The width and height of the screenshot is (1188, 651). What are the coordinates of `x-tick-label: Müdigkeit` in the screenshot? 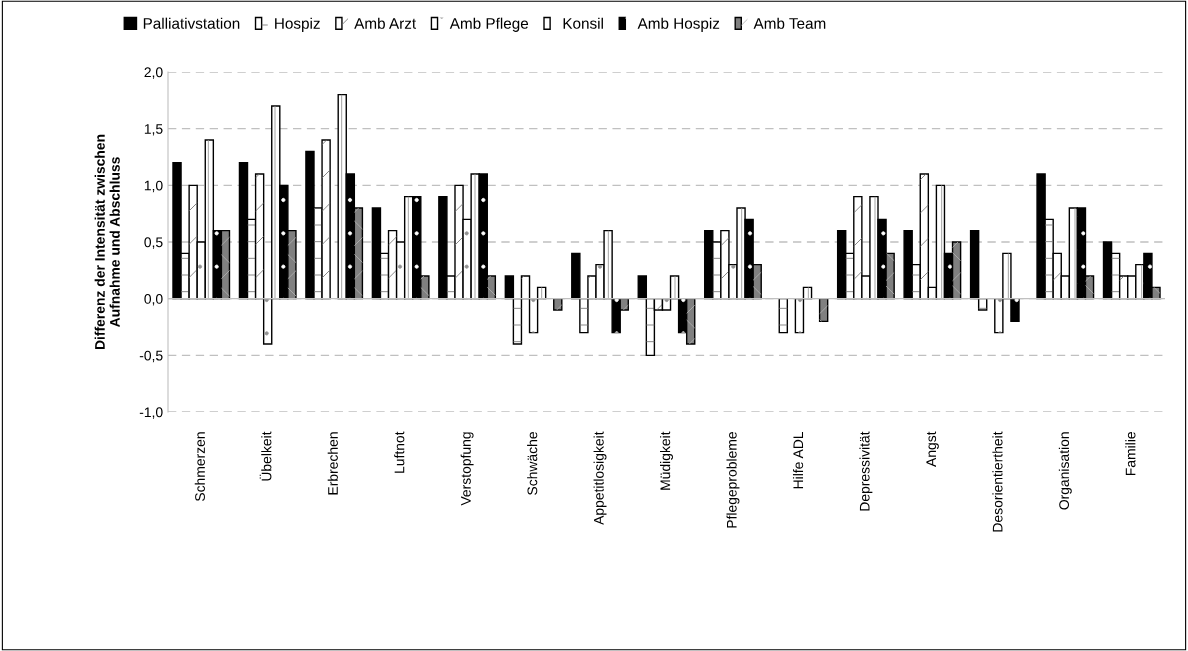 It's located at (666, 460).